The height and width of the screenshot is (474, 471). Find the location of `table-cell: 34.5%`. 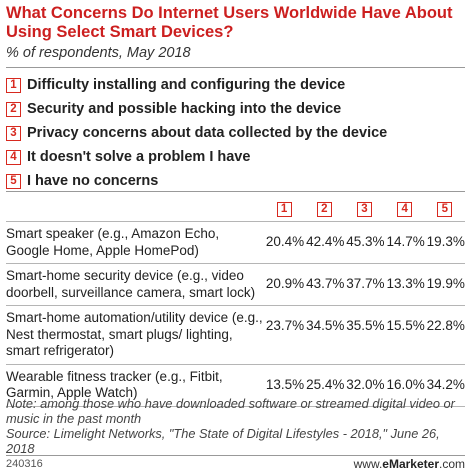

table-cell: 34.5% is located at coordinates (325, 325).